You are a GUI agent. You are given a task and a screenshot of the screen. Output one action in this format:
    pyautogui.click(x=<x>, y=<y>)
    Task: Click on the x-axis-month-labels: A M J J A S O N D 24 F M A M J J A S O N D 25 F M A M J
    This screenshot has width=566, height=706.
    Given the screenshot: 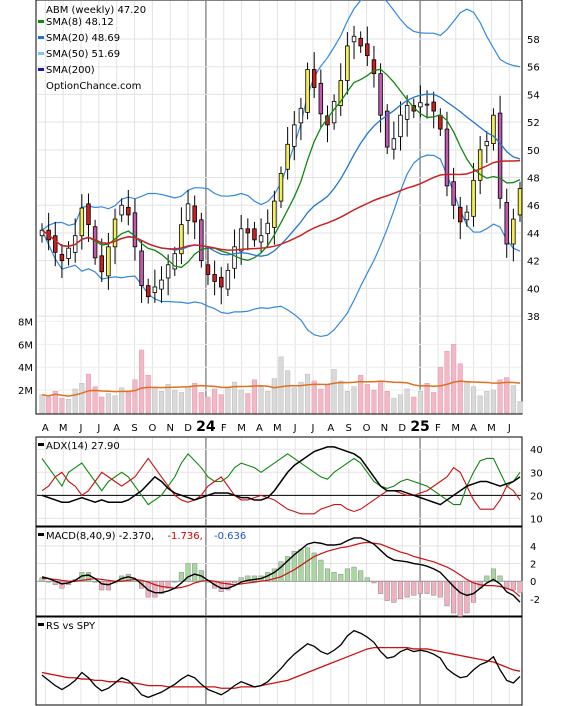 What is the action you would take?
    pyautogui.click(x=276, y=427)
    